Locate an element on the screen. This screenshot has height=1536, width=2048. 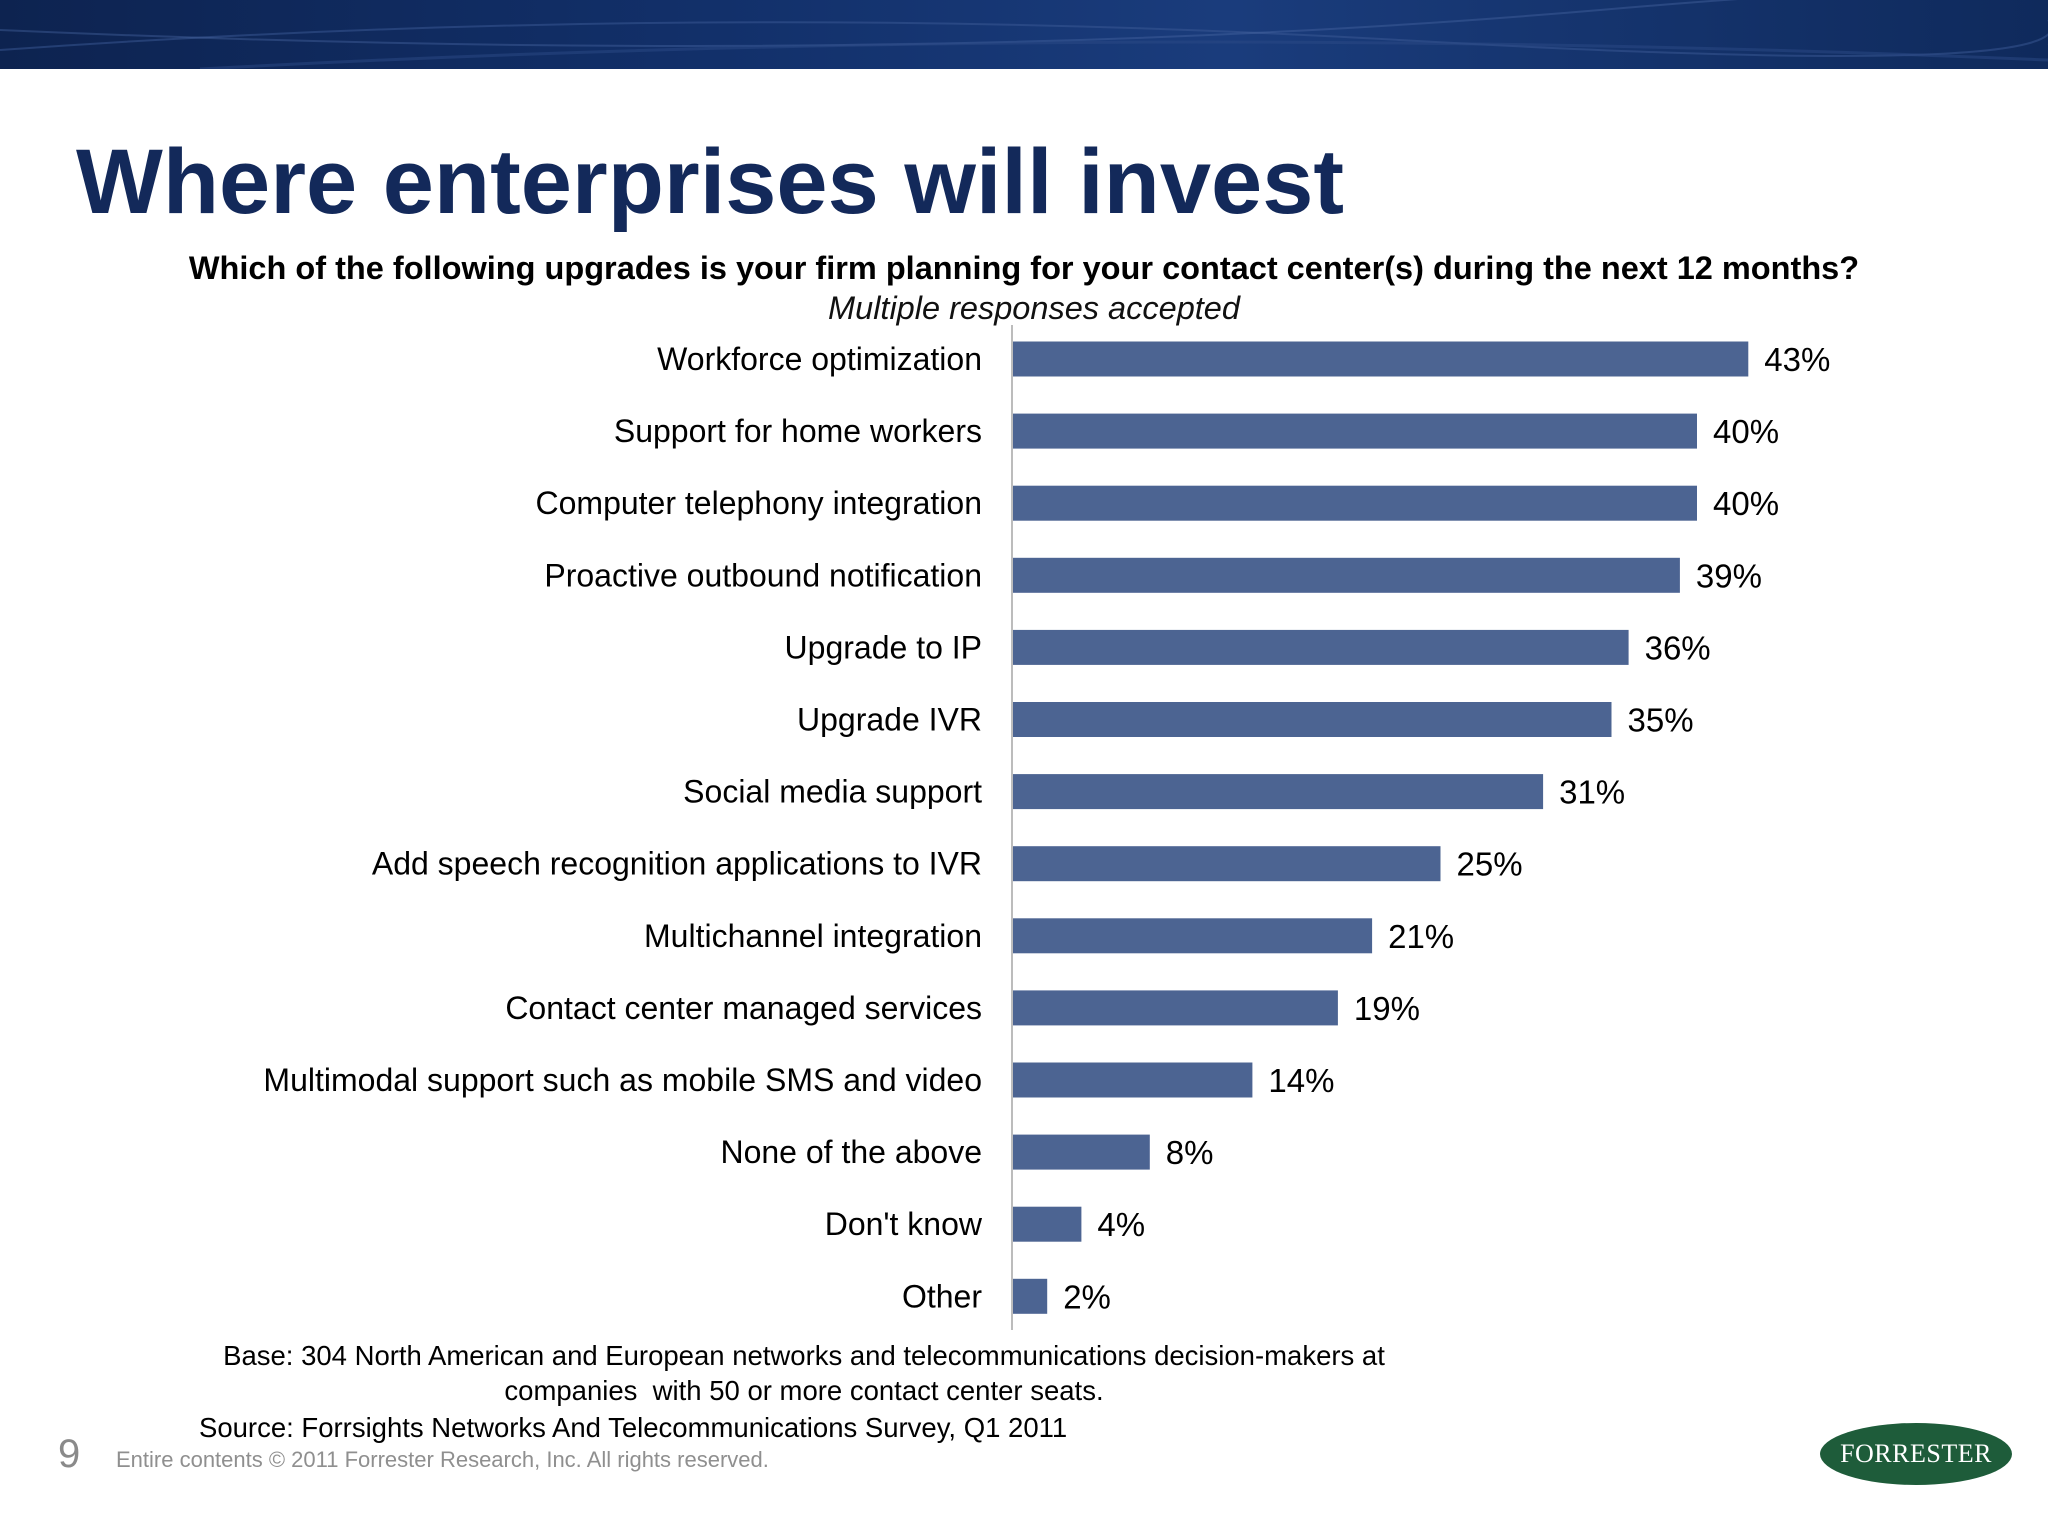
value-label: 35% is located at coordinates (1661, 720).